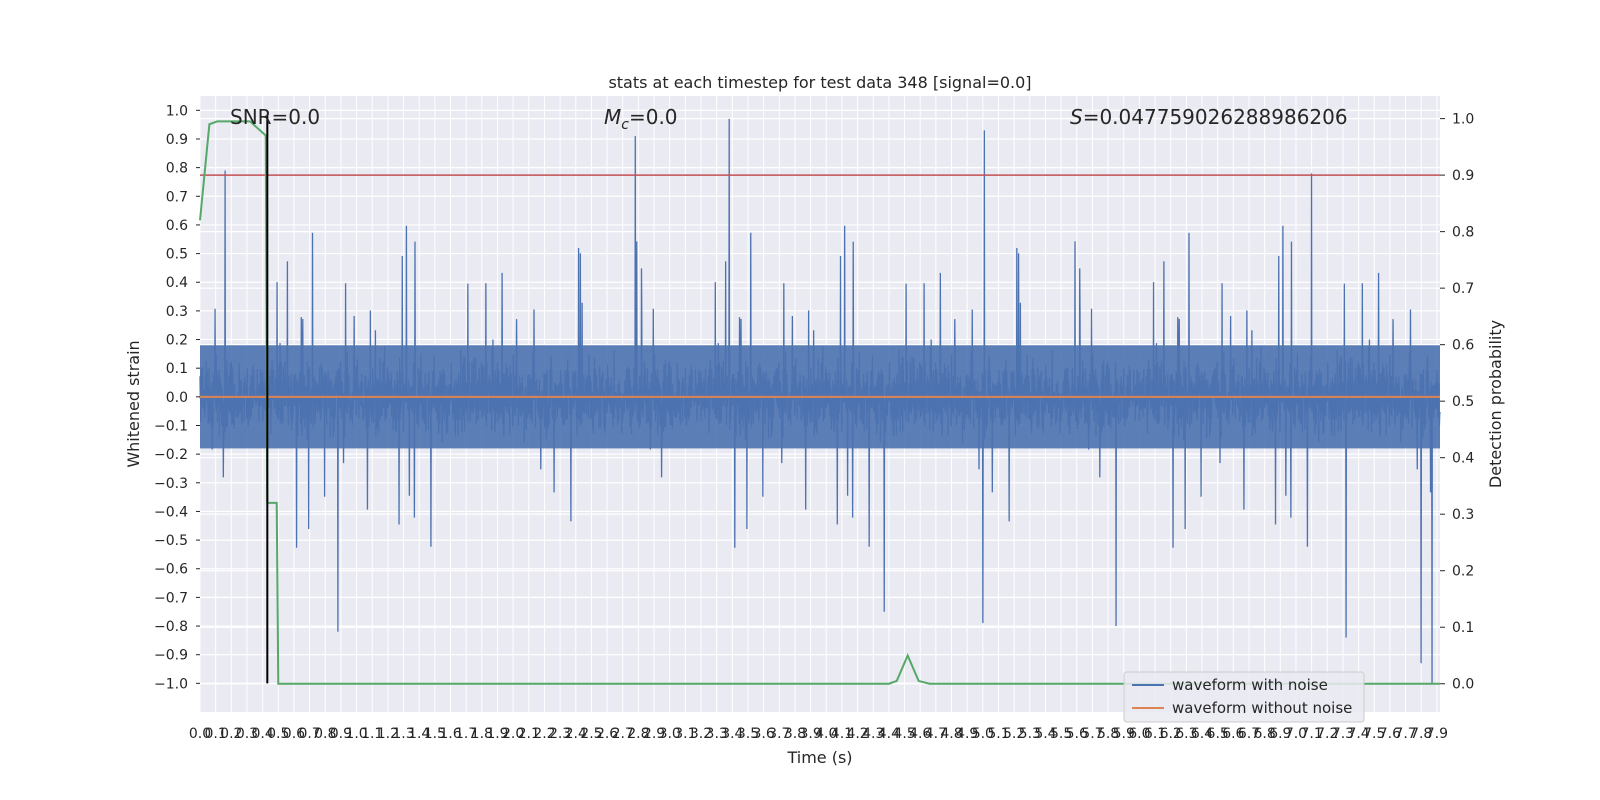 This screenshot has width=1600, height=800. I want to click on y-tick-label: −0.8, so click(171, 627).